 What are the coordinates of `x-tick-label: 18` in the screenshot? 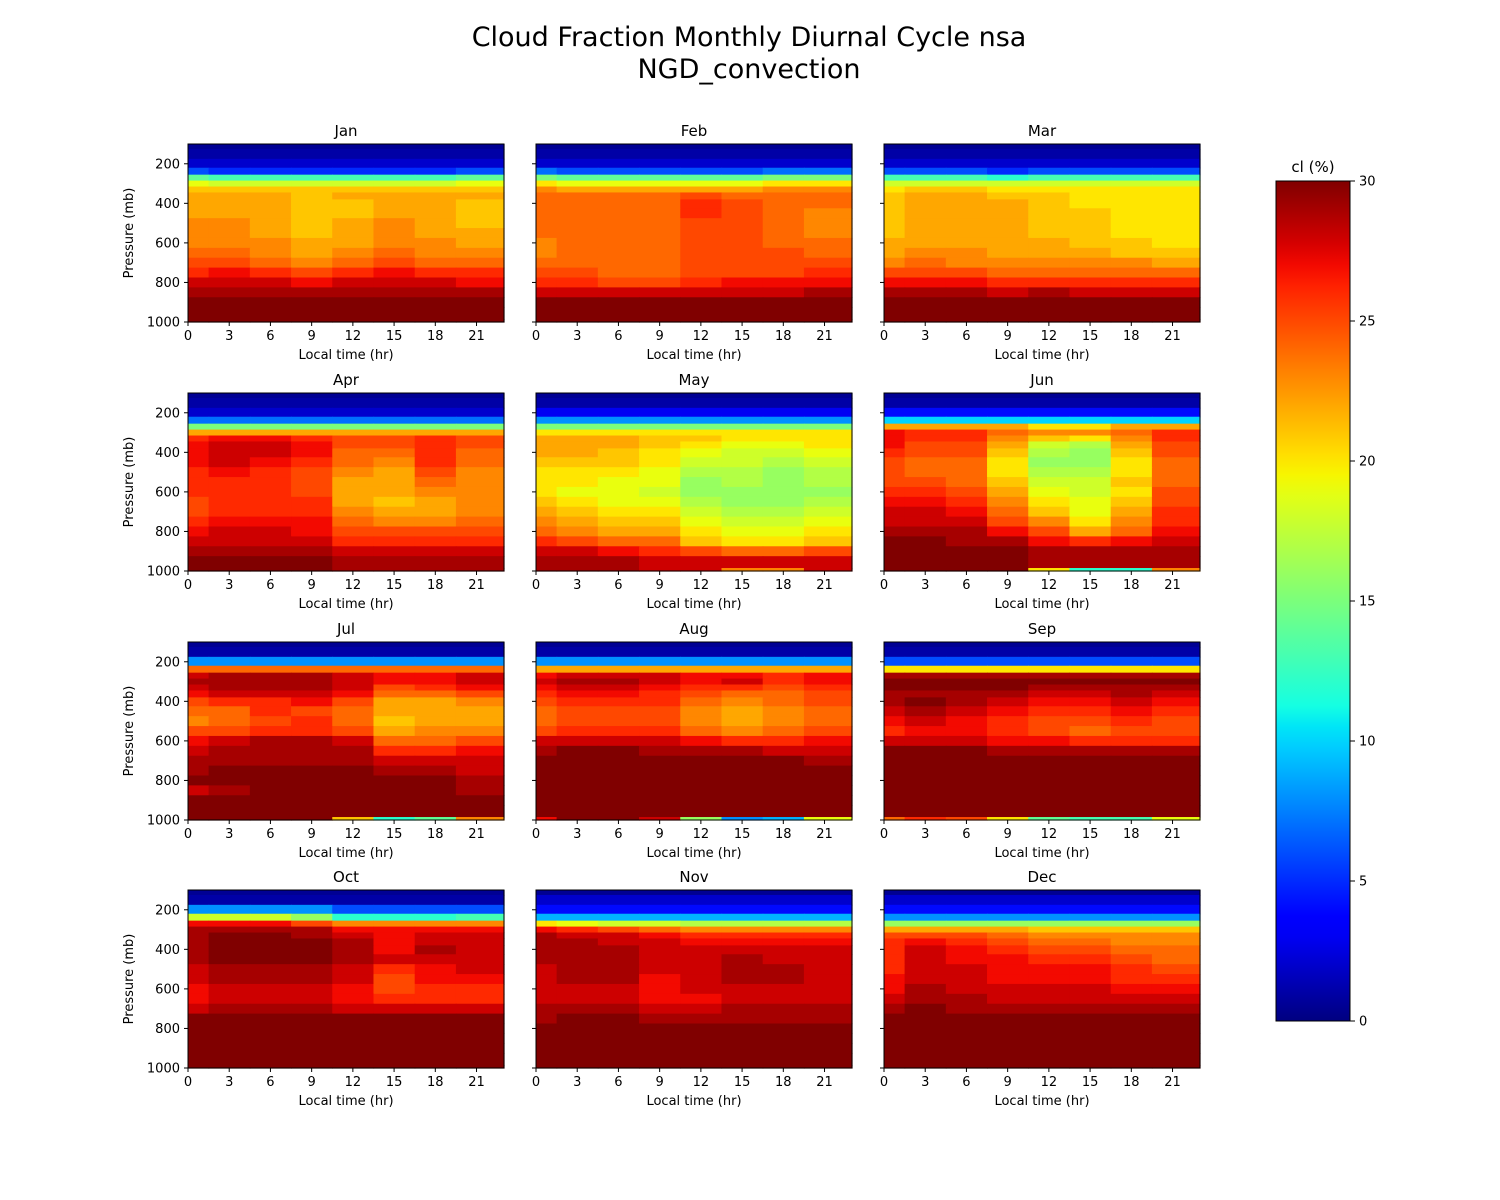 It's located at (783, 1082).